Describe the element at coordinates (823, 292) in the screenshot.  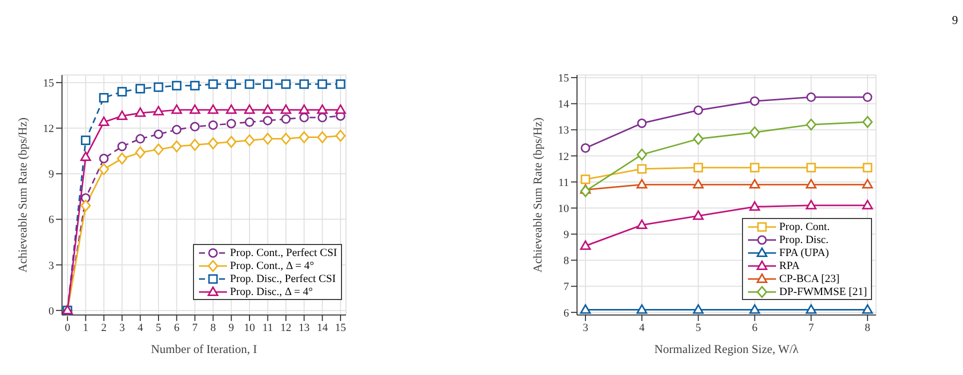
I see `legend-label: DP-FWMMSE [21]` at that location.